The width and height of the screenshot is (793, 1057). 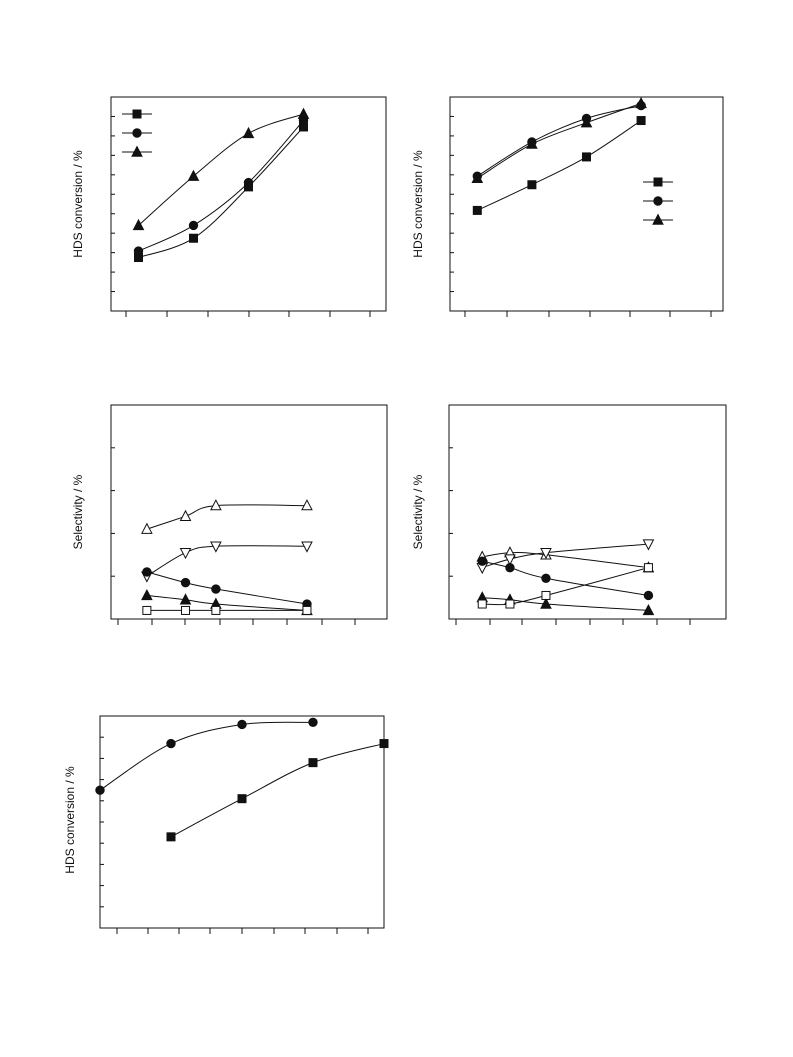 I want to click on chart-panel-3: Selectivity / %, so click(x=229, y=514).